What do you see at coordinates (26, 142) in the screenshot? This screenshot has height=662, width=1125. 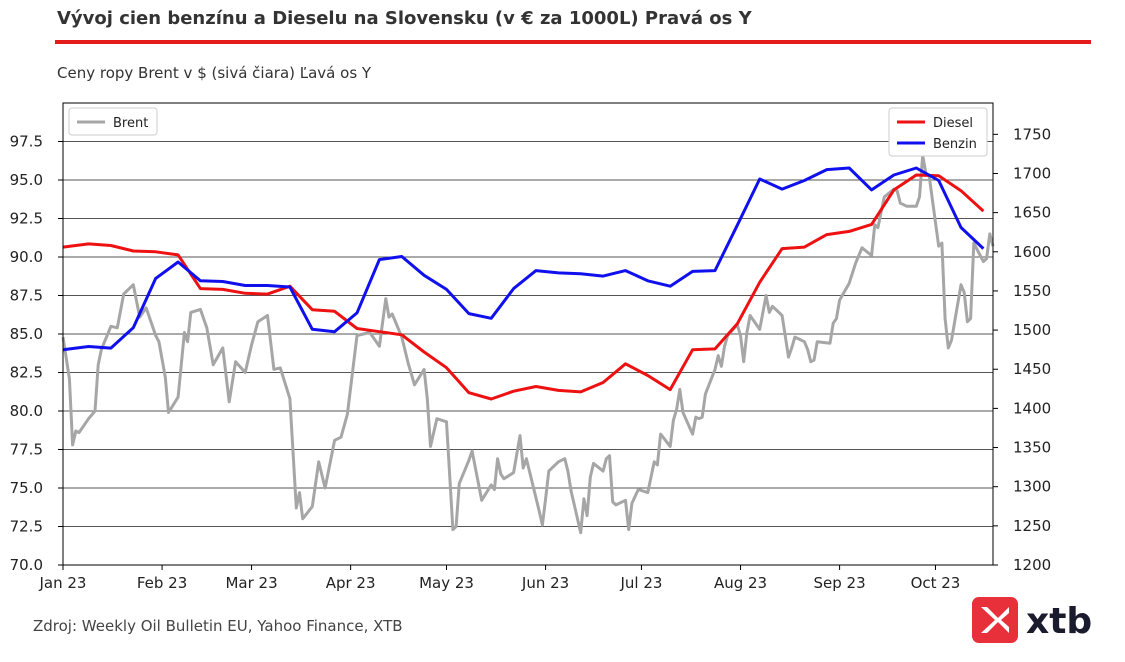 I see `left-tick-label: 97.5` at bounding box center [26, 142].